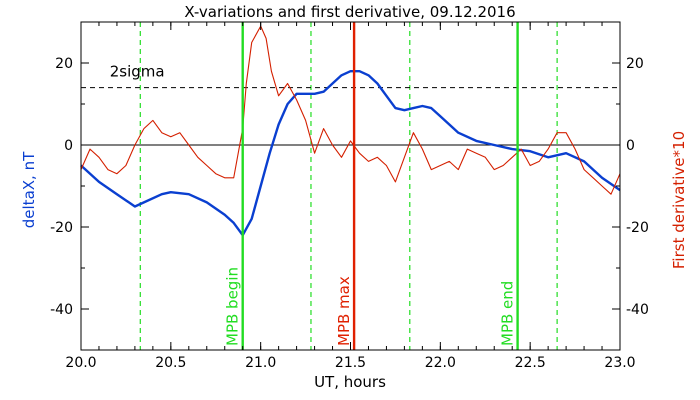 The height and width of the screenshot is (400, 700). Describe the element at coordinates (80, 363) in the screenshot. I see `x-tick-label: 20.0` at that location.